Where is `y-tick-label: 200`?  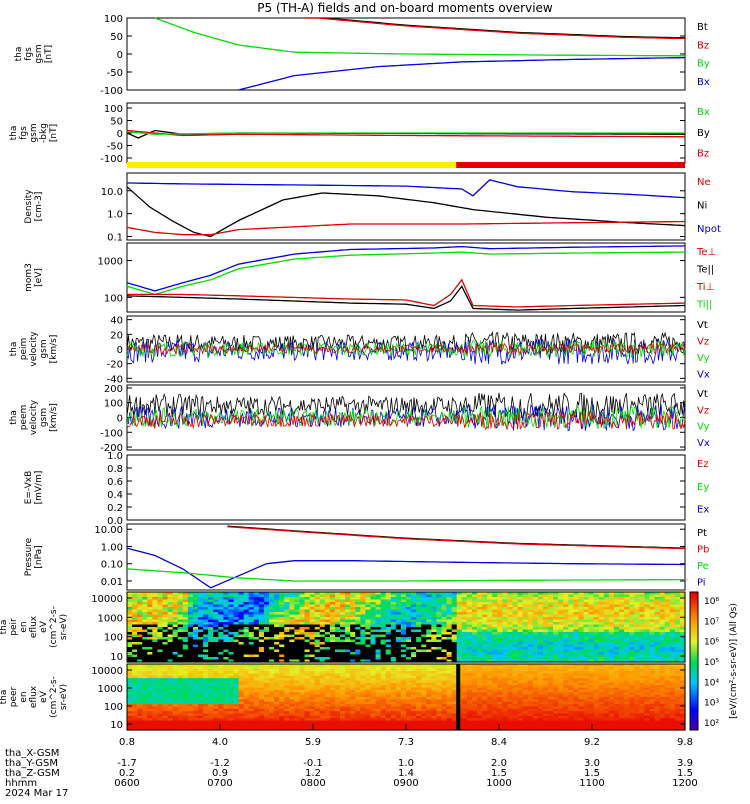
y-tick-label: 200 is located at coordinates (113, 389).